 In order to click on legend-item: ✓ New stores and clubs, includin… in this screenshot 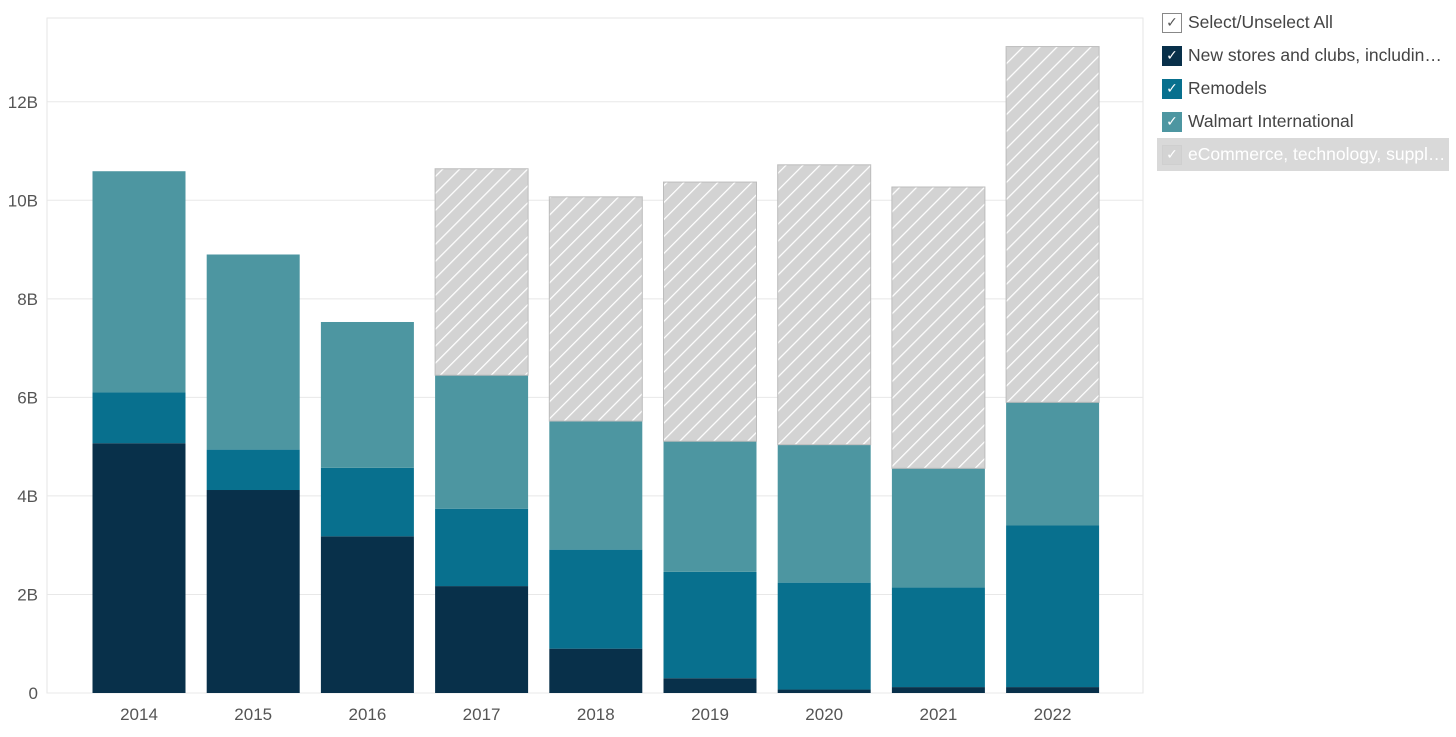, I will do `click(1303, 55)`.